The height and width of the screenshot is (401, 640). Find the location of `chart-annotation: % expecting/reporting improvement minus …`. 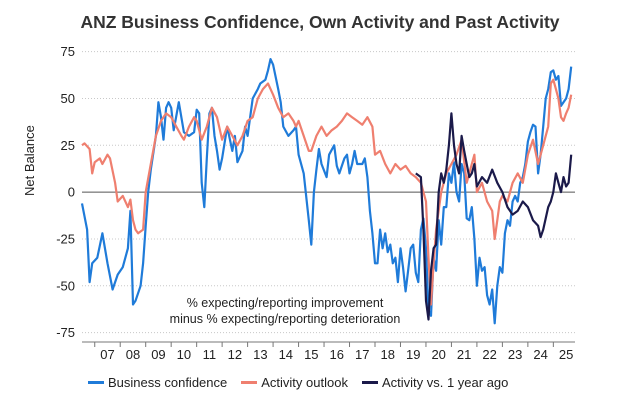

chart-annotation: % expecting/reporting improvement minus … is located at coordinates (285, 311).